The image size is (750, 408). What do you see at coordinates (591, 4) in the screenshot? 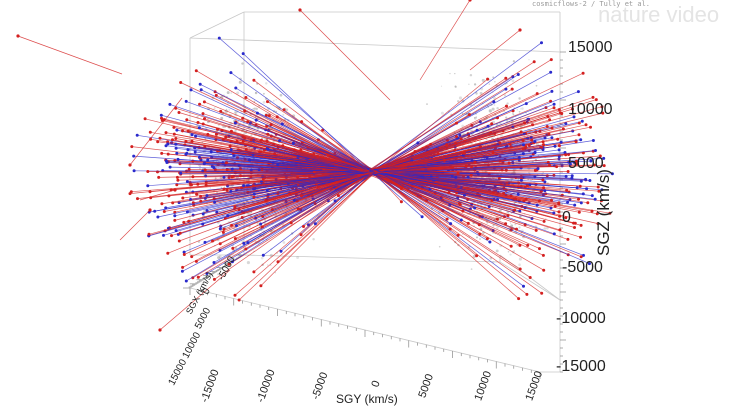
I see `caption-text: cosmicflows-2 / Tully et al.` at bounding box center [591, 4].